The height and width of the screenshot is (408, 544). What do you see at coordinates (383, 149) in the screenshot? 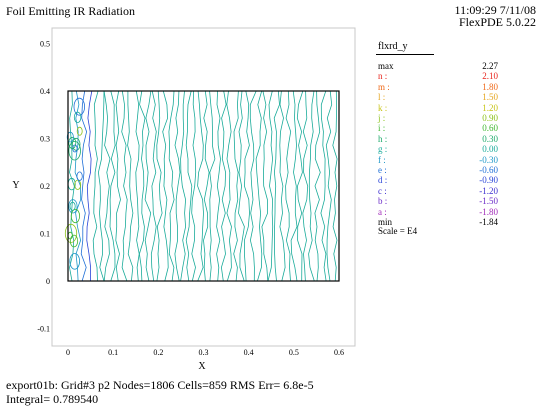
I see `legend-level-label: g :` at bounding box center [383, 149].